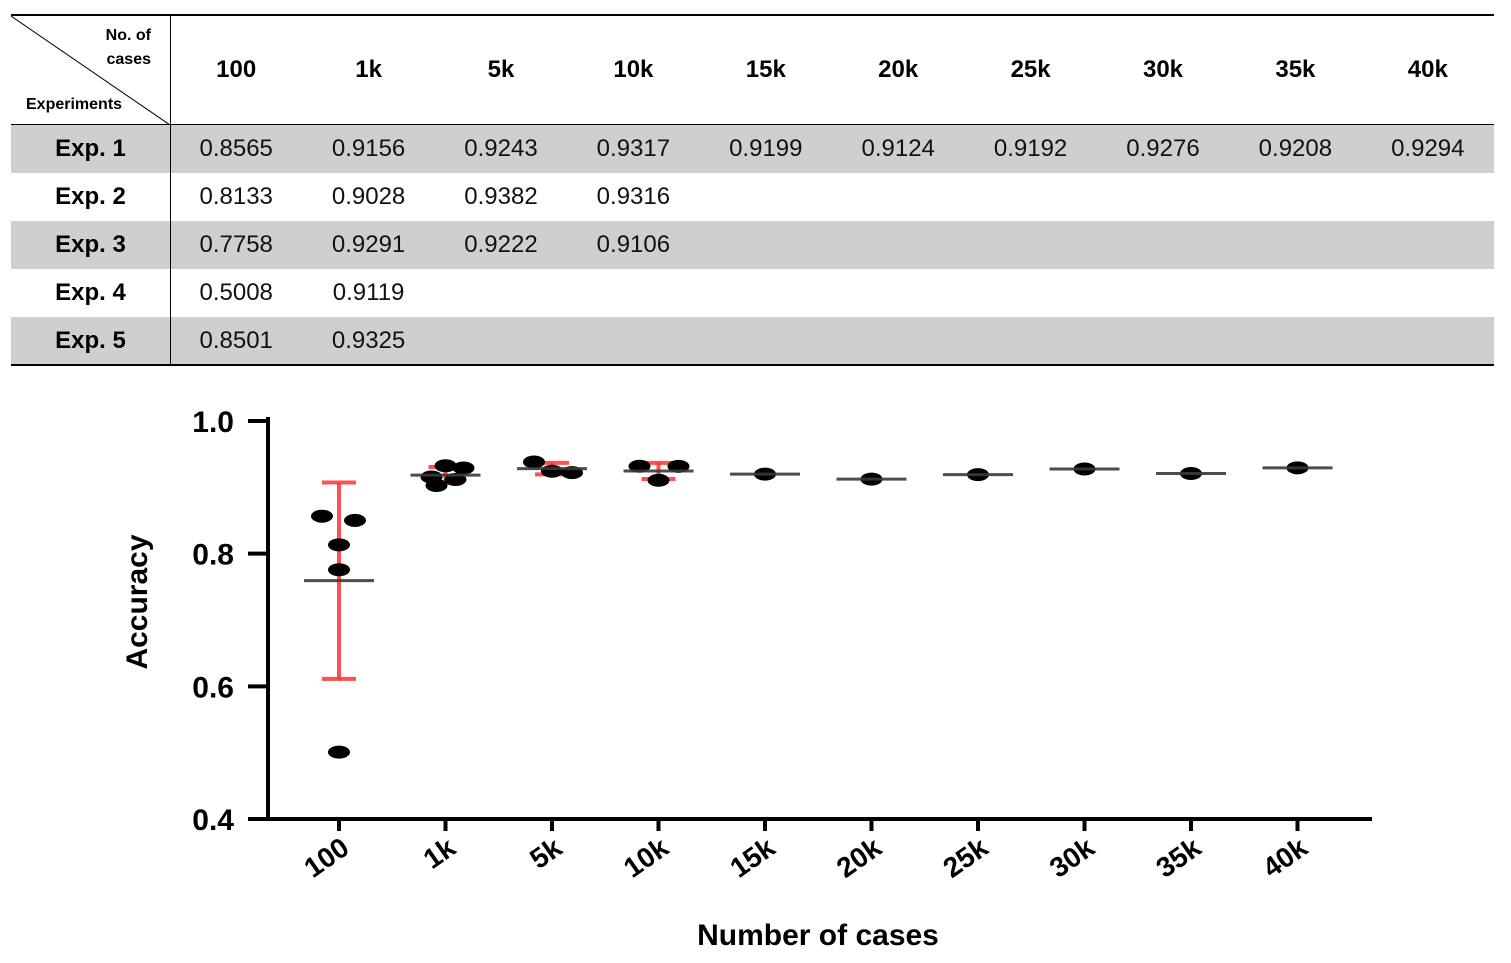  Describe the element at coordinates (501, 69) in the screenshot. I see `column-header-5k: 5k` at that location.